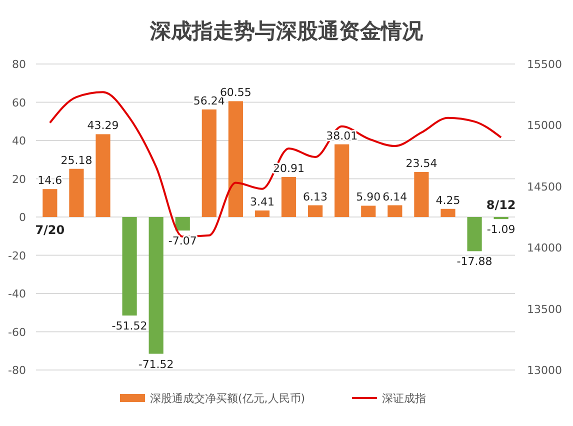  Describe the element at coordinates (544, 64) in the screenshot. I see `y2-tick-label: 15500` at that location.